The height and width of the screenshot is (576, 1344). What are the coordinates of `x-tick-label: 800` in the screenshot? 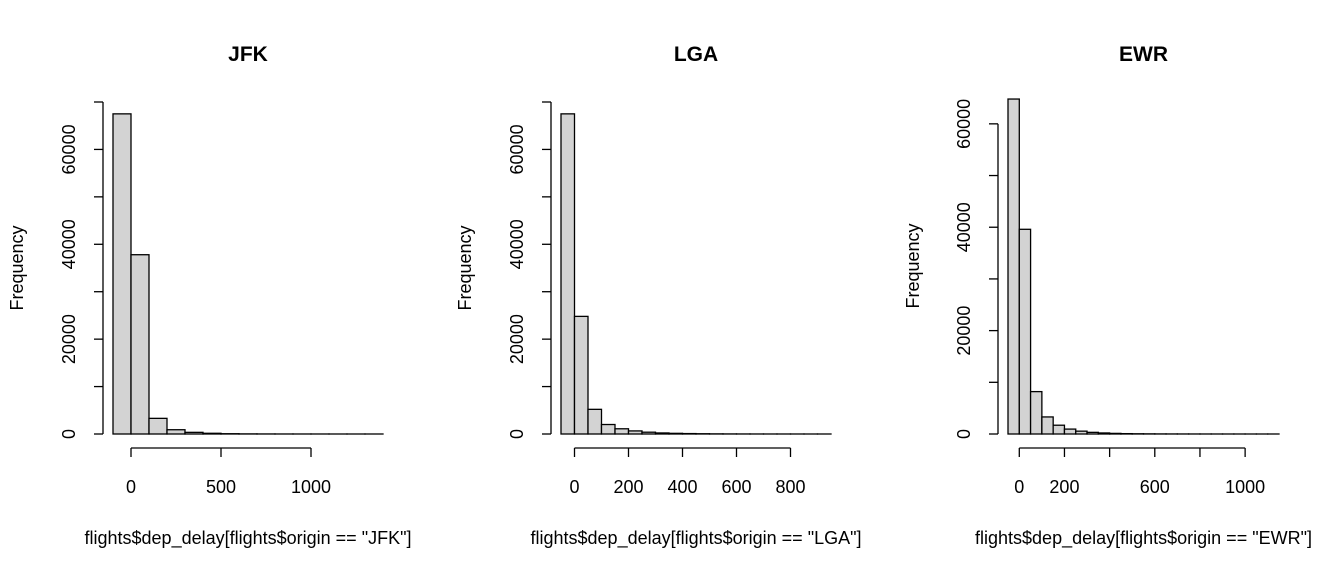 It's located at (790, 487).